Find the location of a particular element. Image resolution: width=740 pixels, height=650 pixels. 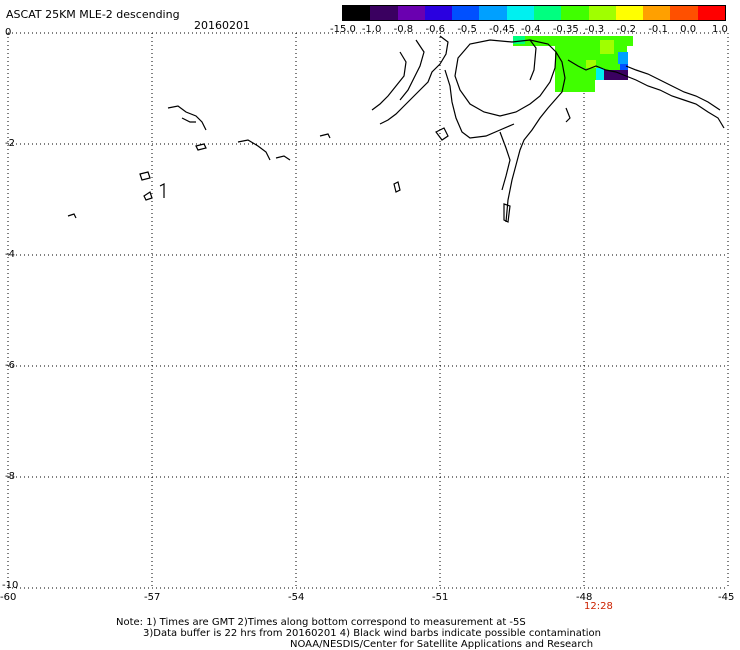

x-tick-4: -48 is located at coordinates (584, 597).